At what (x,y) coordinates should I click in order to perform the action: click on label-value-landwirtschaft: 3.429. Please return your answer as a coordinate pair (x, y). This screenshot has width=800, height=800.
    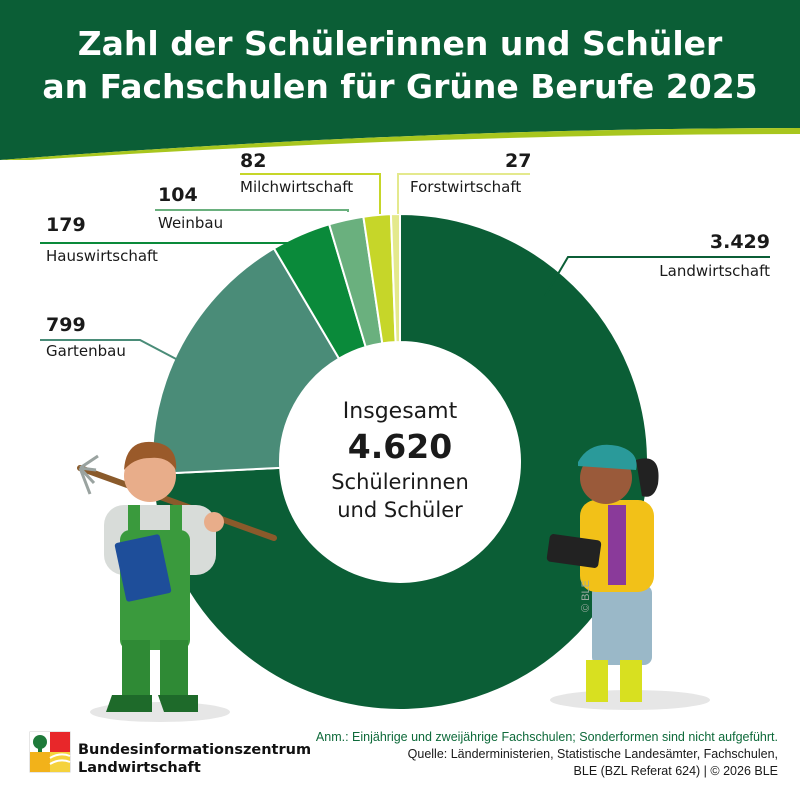
    Looking at the image, I should click on (739, 242).